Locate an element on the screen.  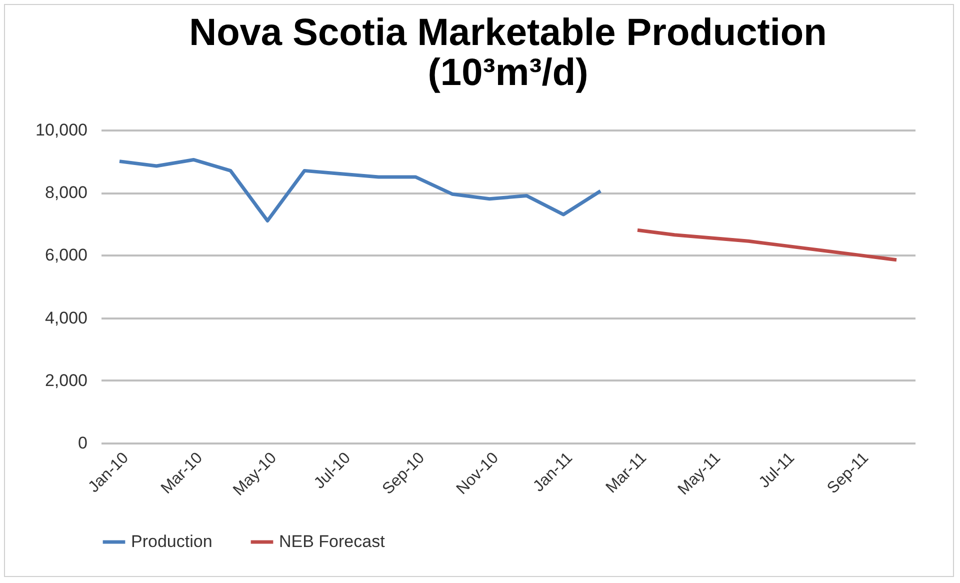
y-tick-label: 0 is located at coordinates (83, 443).